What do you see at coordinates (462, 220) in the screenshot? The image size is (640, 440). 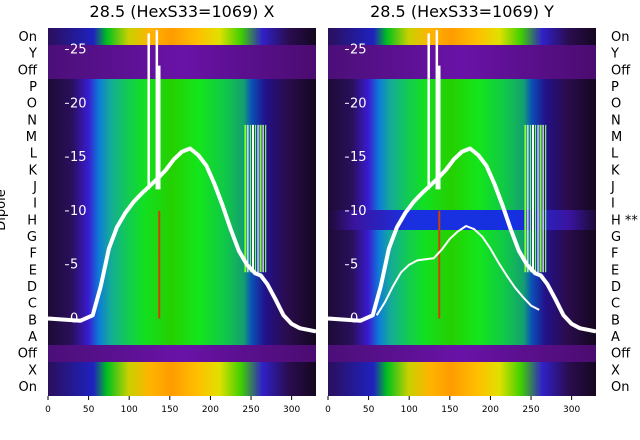 I see `heat-band-h-row` at bounding box center [462, 220].